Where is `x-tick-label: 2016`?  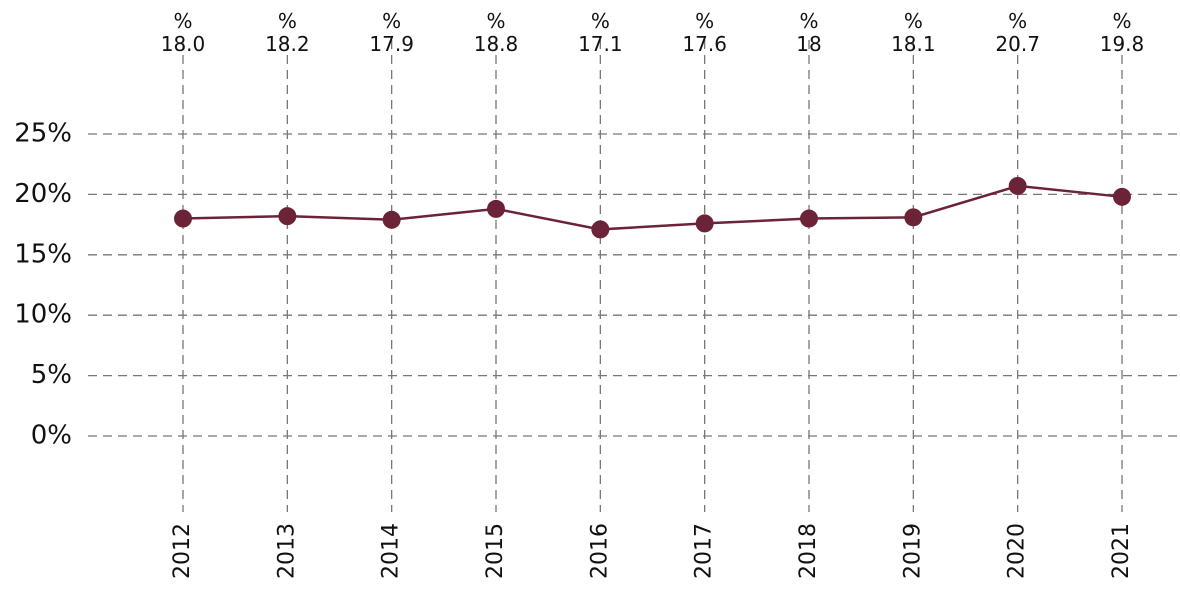 x-tick-label: 2016 is located at coordinates (599, 551).